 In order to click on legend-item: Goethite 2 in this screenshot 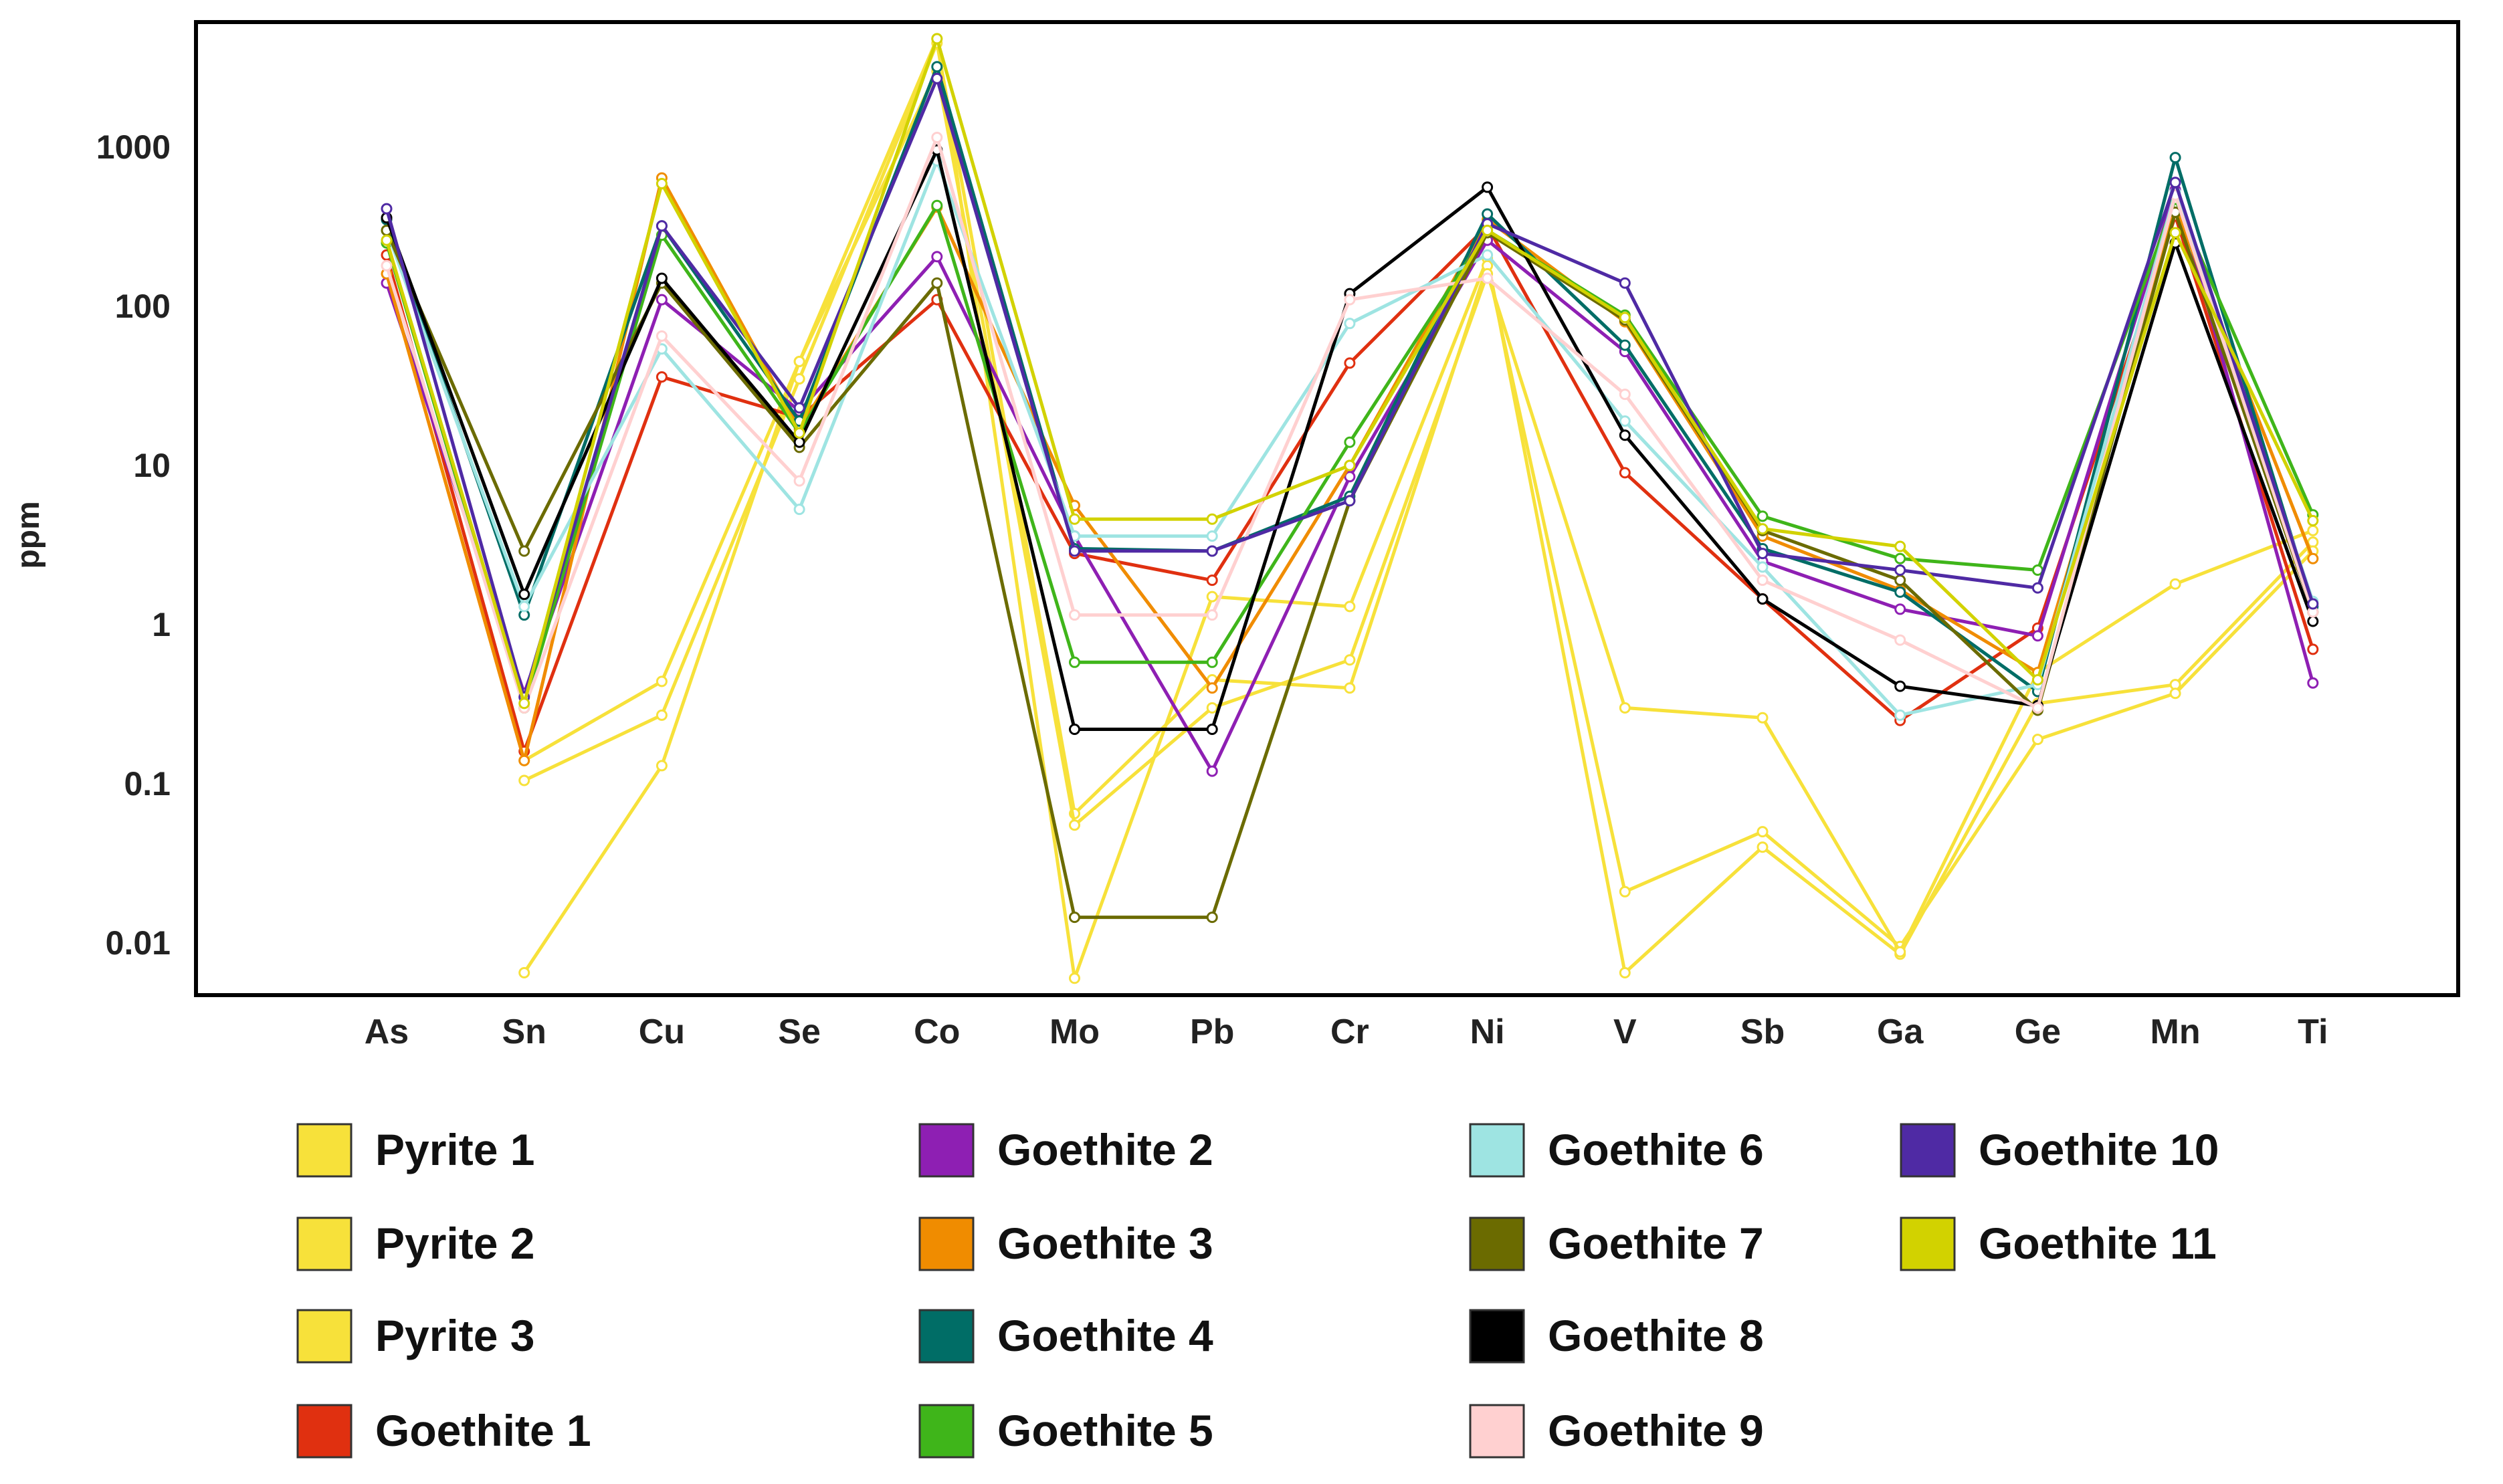, I will do `click(1065, 1150)`.